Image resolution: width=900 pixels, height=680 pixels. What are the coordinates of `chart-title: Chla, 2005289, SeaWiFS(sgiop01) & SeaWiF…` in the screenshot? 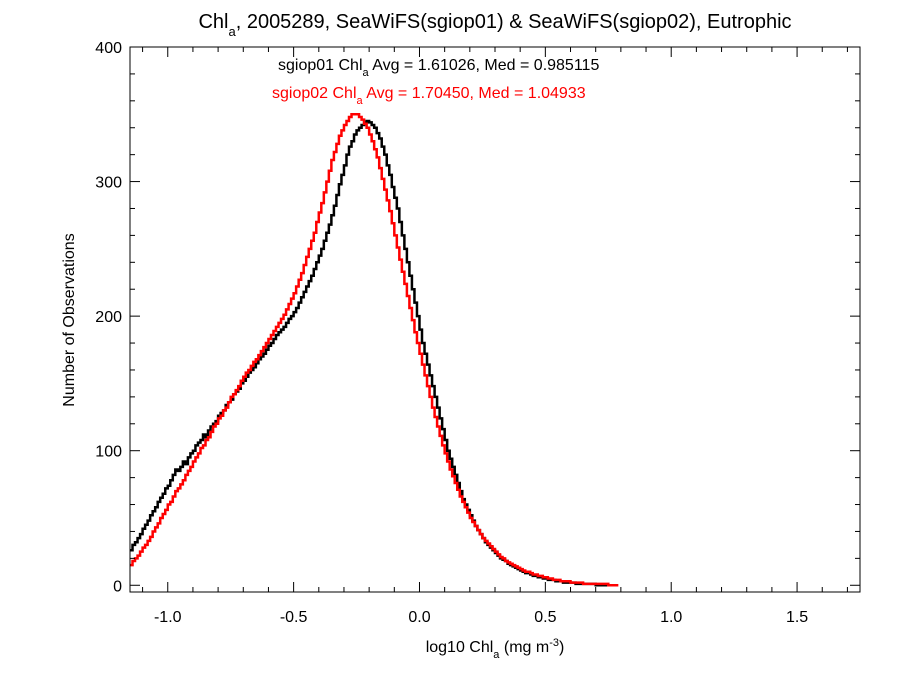 It's located at (494, 25).